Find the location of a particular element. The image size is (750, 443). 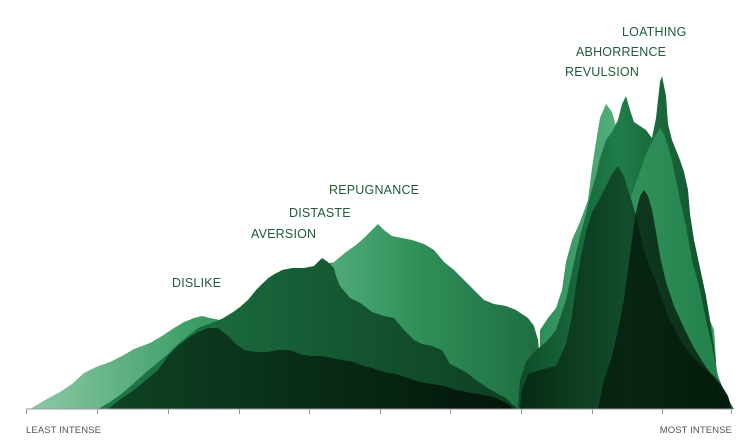

intensity-axis: LEAST INTENSE MOST INTENSE is located at coordinates (379, 422).